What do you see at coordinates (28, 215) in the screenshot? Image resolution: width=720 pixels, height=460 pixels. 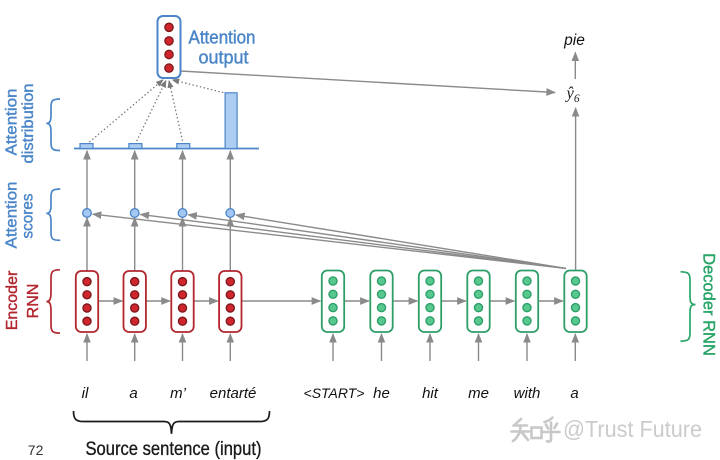 I see `svg-text: scores` at bounding box center [28, 215].